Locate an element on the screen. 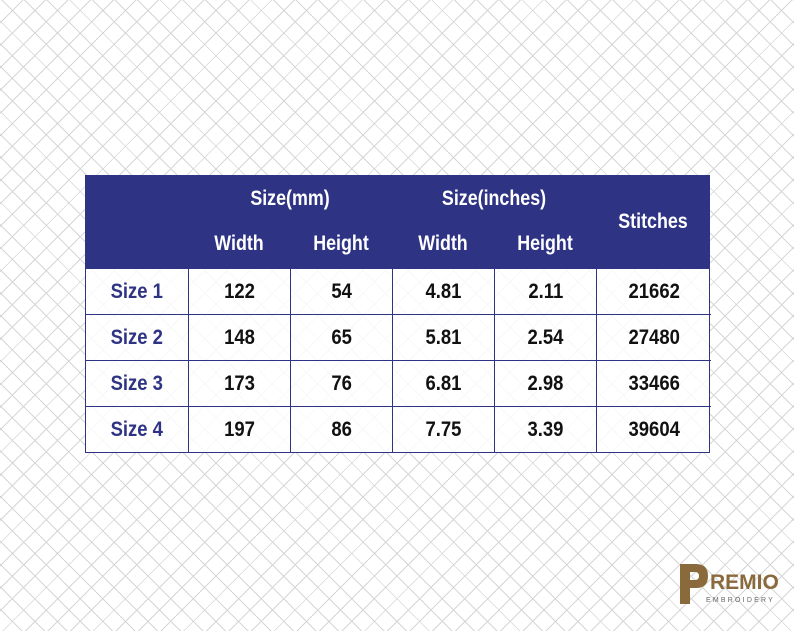 This screenshot has height=631, width=794. table-cell: 39604 is located at coordinates (654, 430).